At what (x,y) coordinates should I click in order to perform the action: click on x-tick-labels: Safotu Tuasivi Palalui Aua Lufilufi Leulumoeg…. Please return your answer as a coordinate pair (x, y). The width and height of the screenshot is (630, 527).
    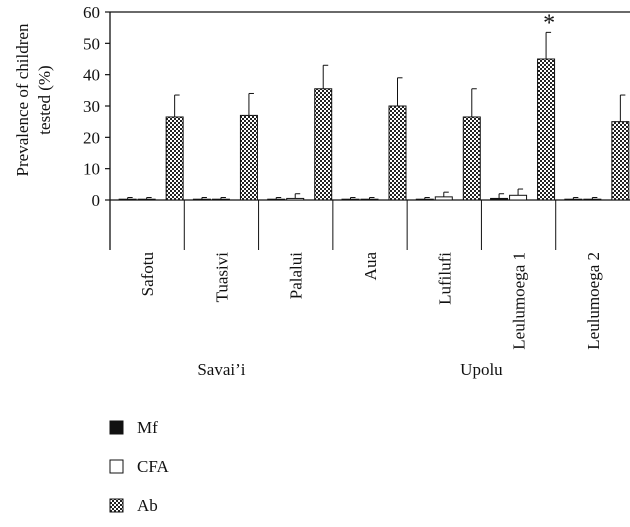
    Looking at the image, I should click on (370, 301).